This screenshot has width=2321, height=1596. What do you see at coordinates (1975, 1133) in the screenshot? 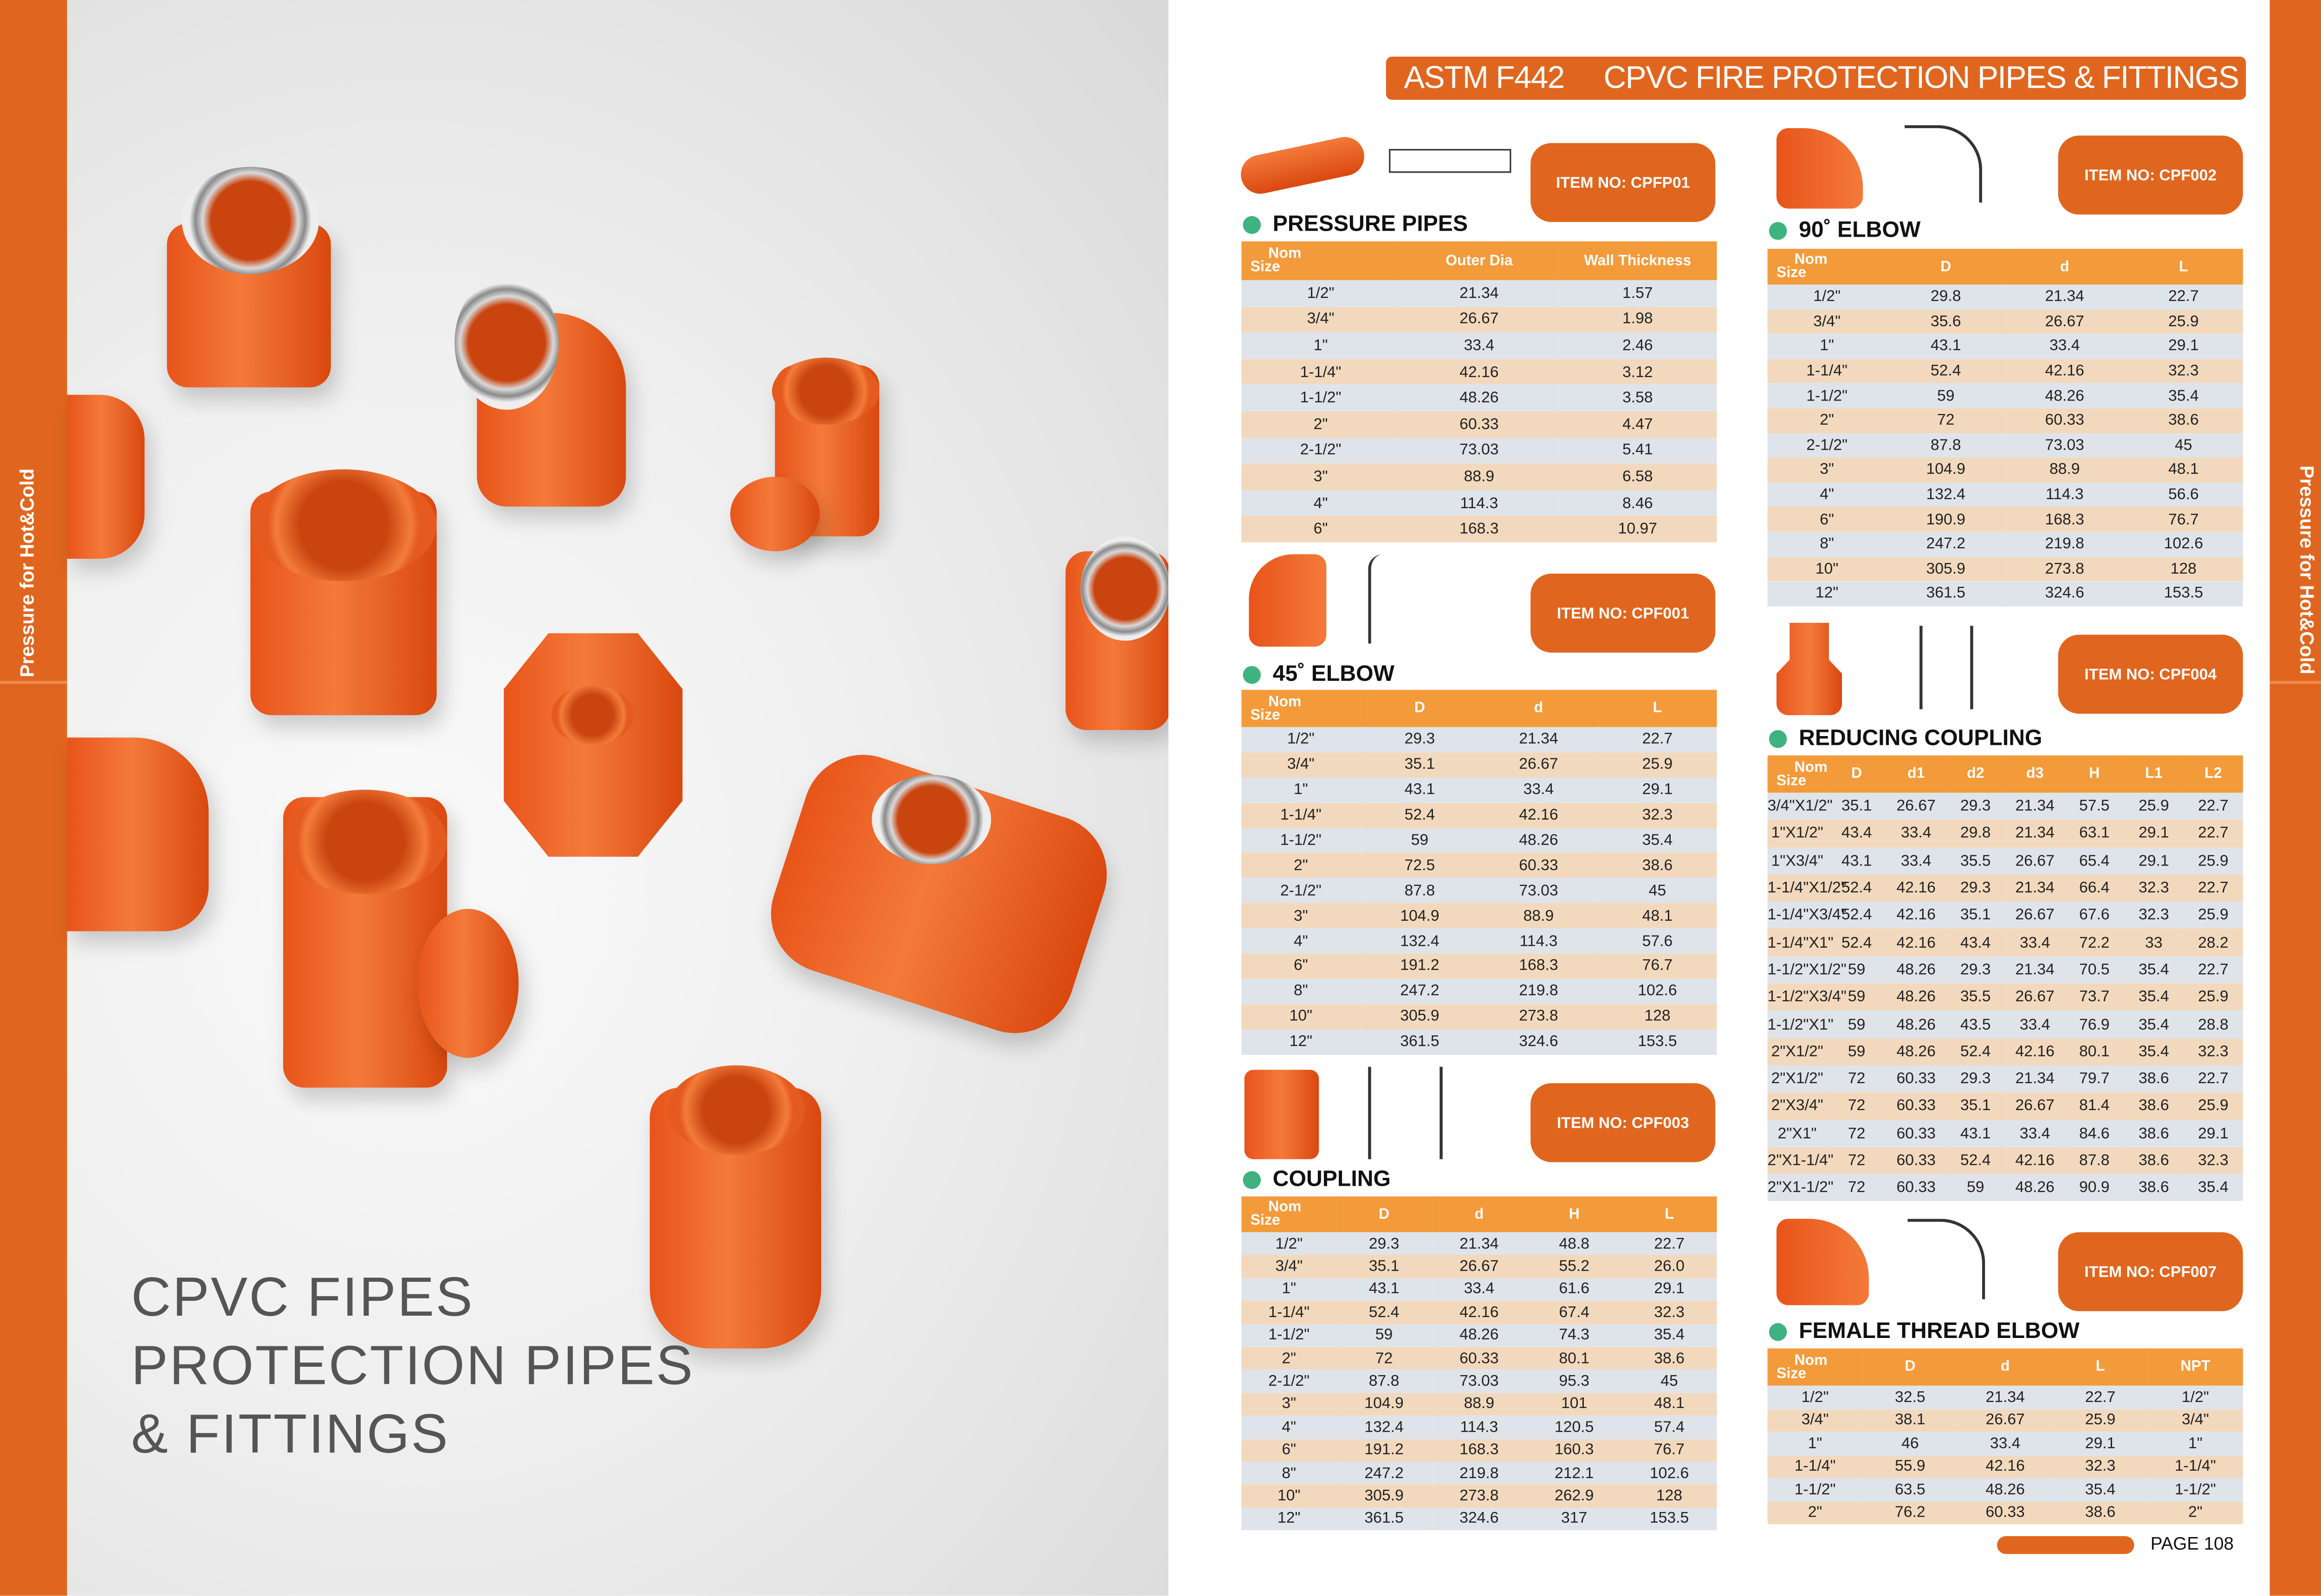
I see `table-cell: 43.1` at bounding box center [1975, 1133].